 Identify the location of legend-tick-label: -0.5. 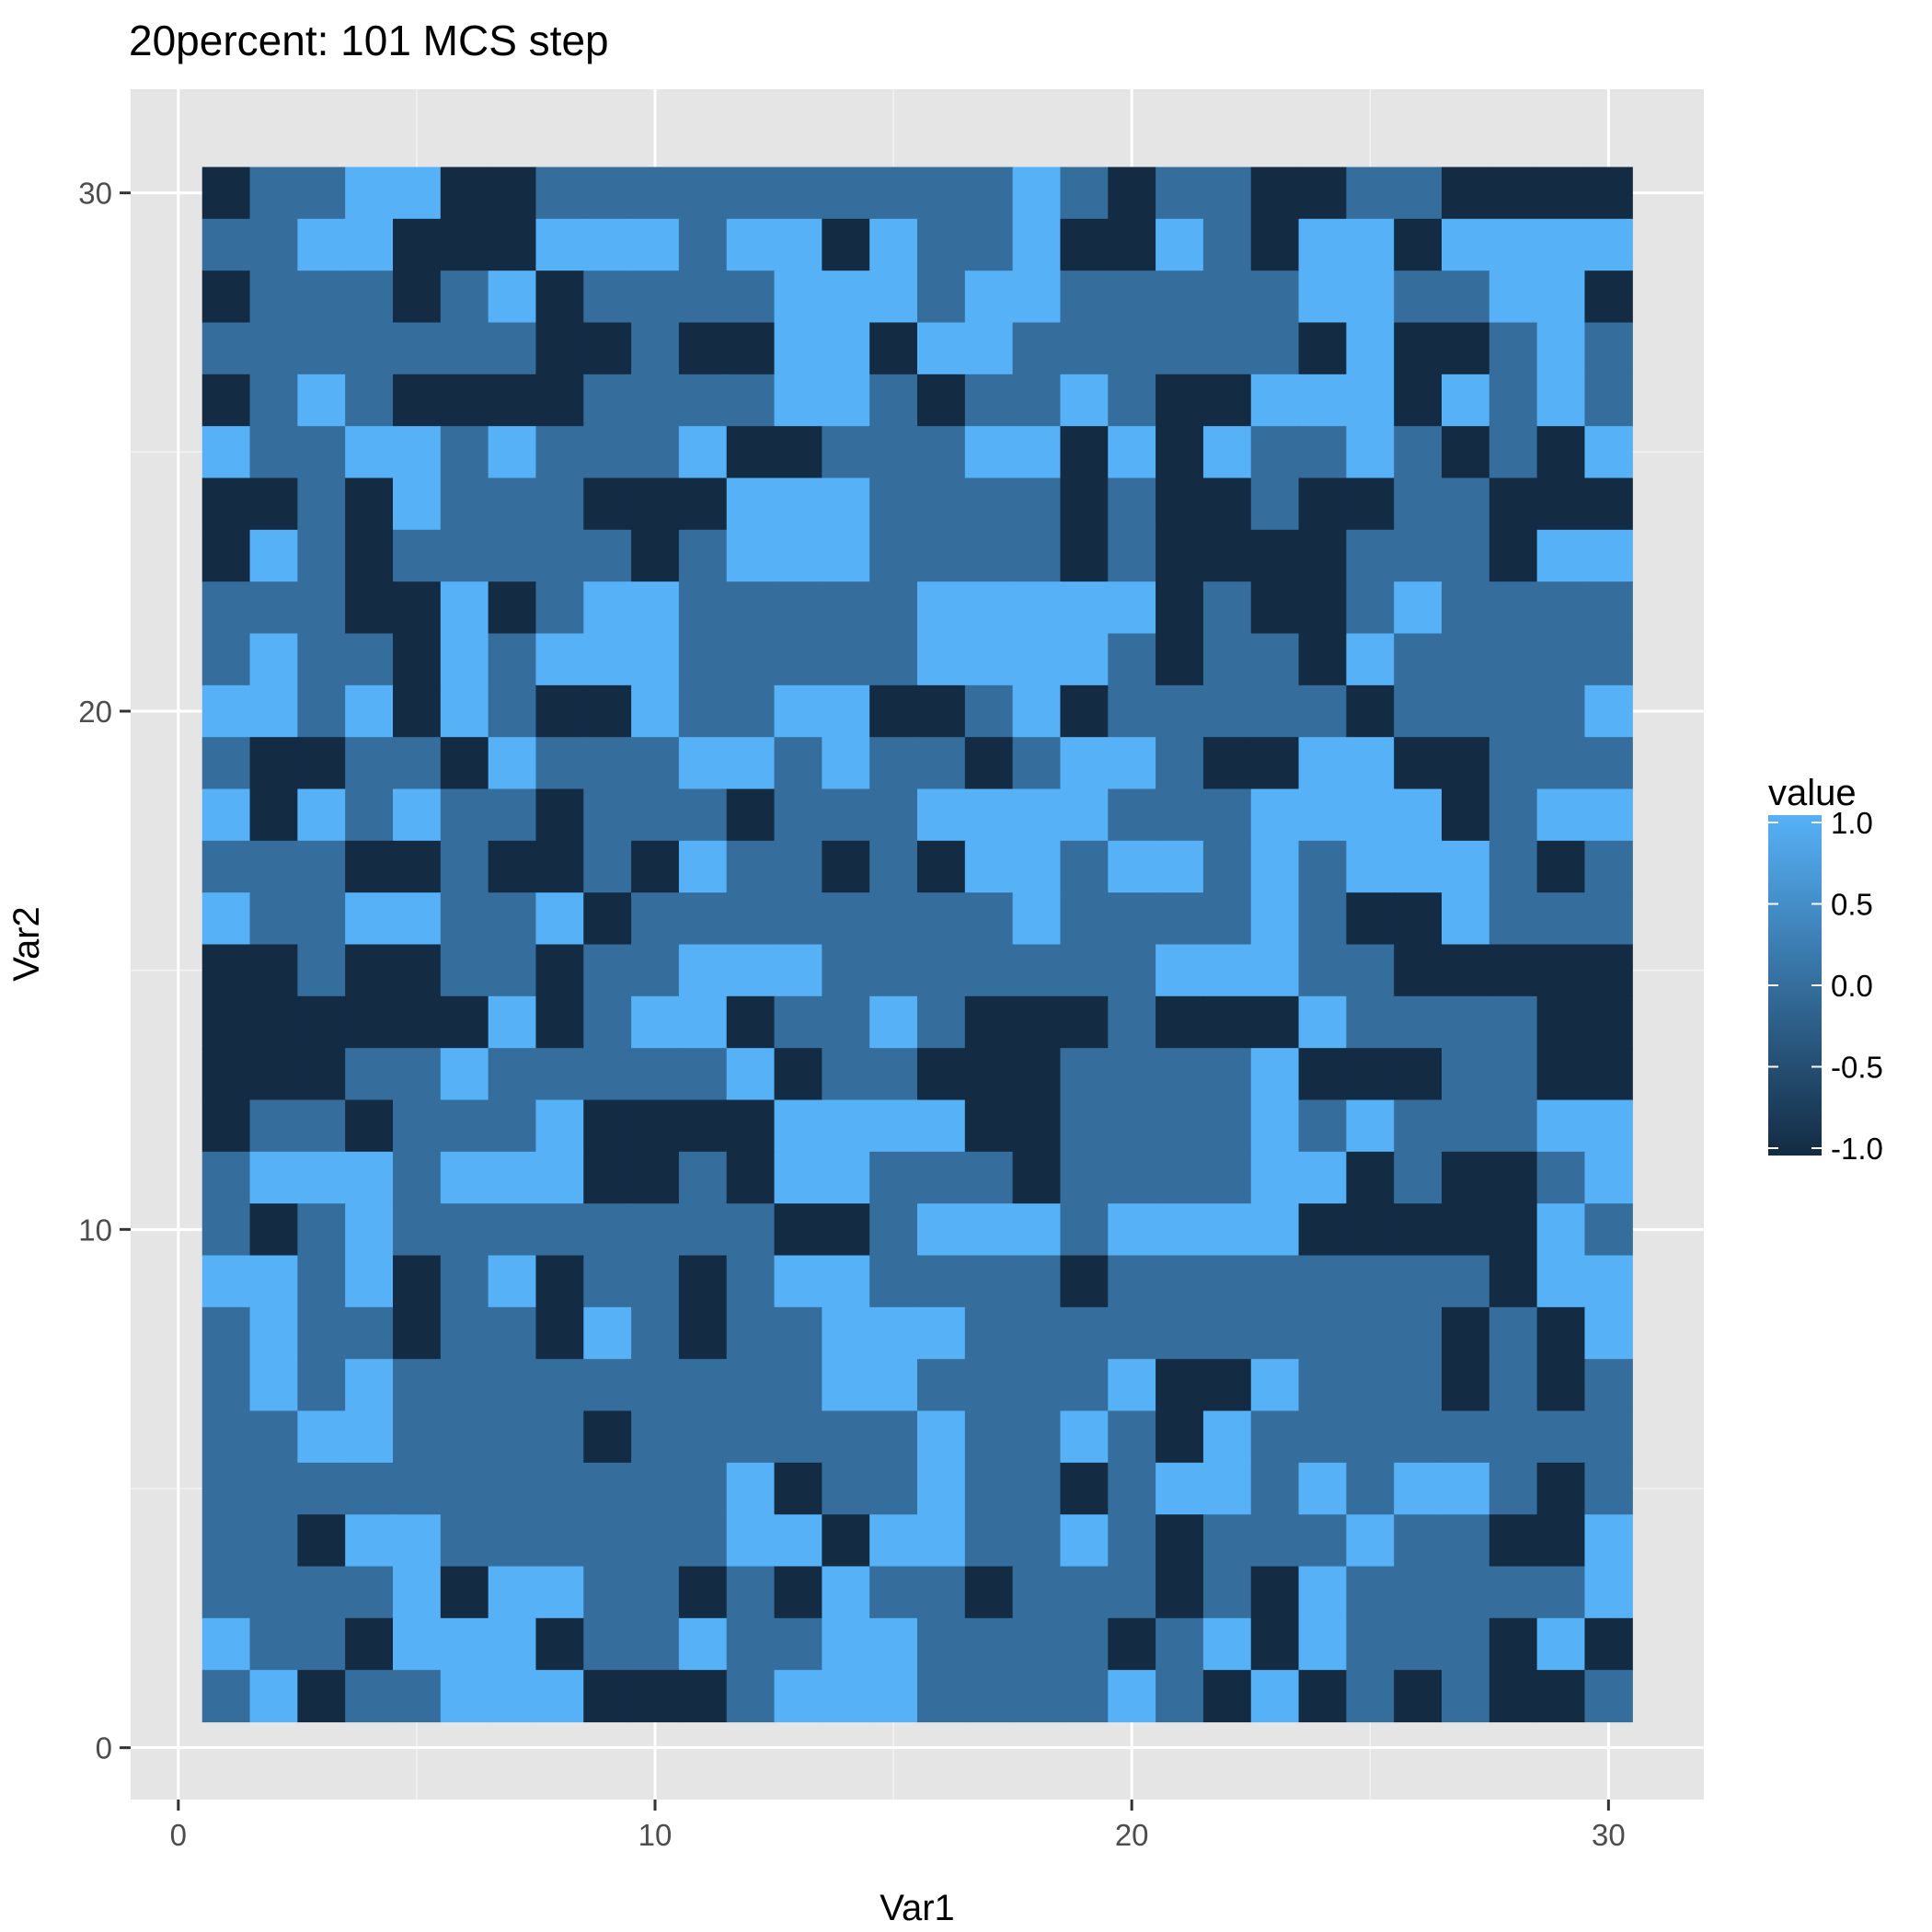
(1857, 1068).